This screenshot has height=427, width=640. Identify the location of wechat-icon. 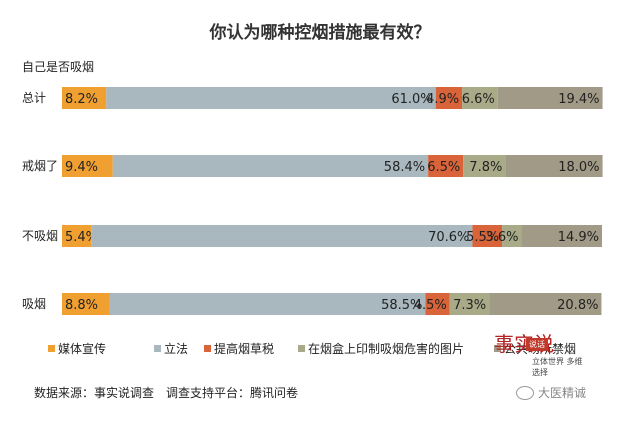
(525, 392).